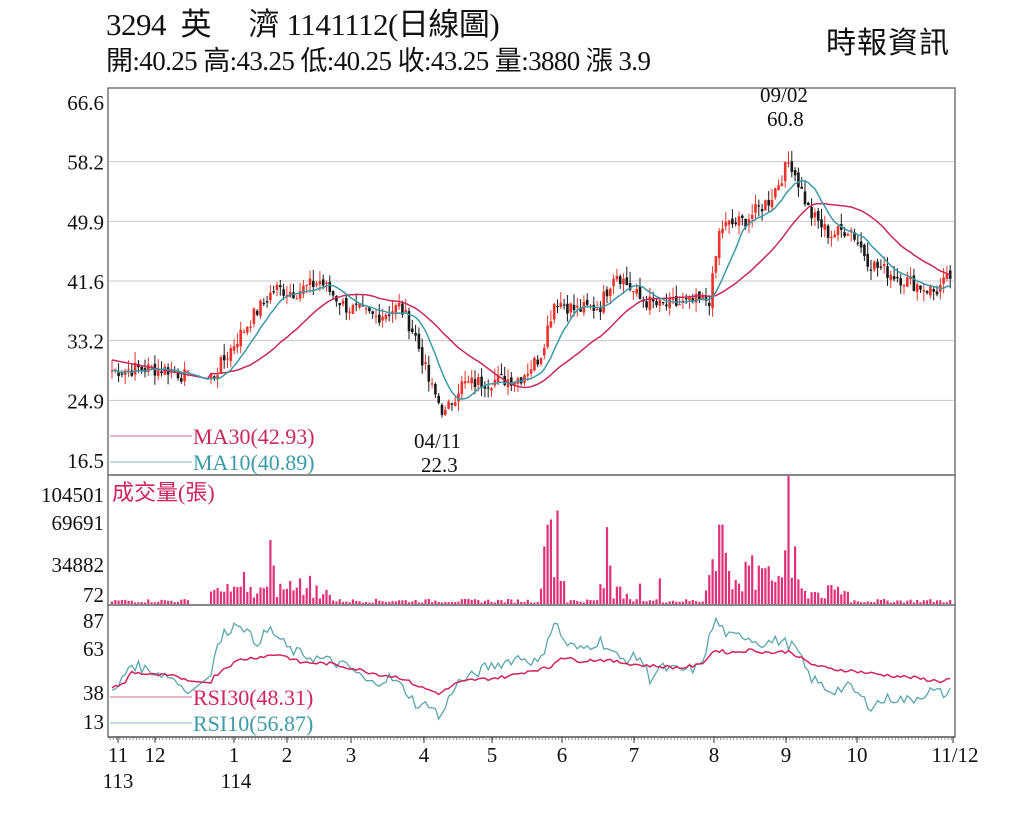 The width and height of the screenshot is (1024, 819). Describe the element at coordinates (118, 781) in the screenshot. I see `x-year-label: 113` at that location.